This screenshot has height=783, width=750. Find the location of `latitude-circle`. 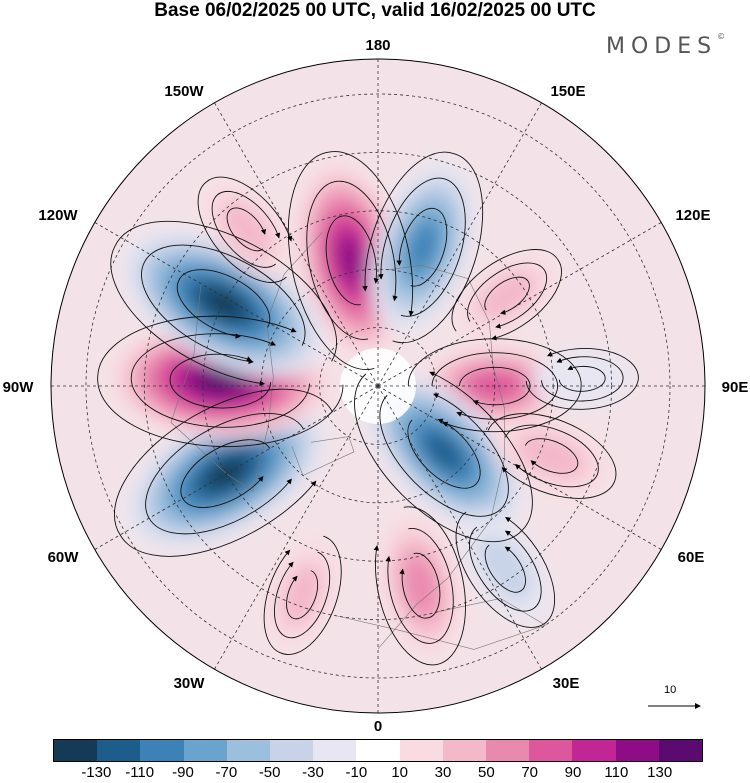

latitude-circle is located at coordinates (378, 386).